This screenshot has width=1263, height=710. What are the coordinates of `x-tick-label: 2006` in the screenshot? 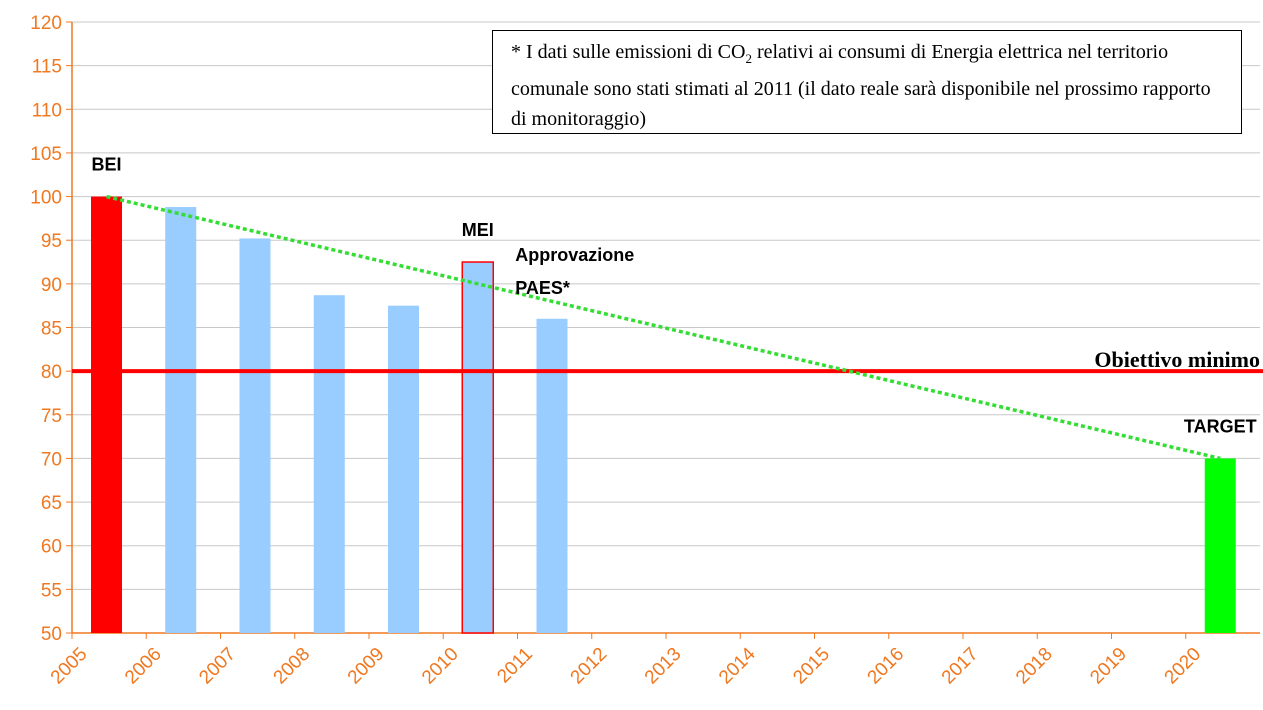 It's located at (143, 666).